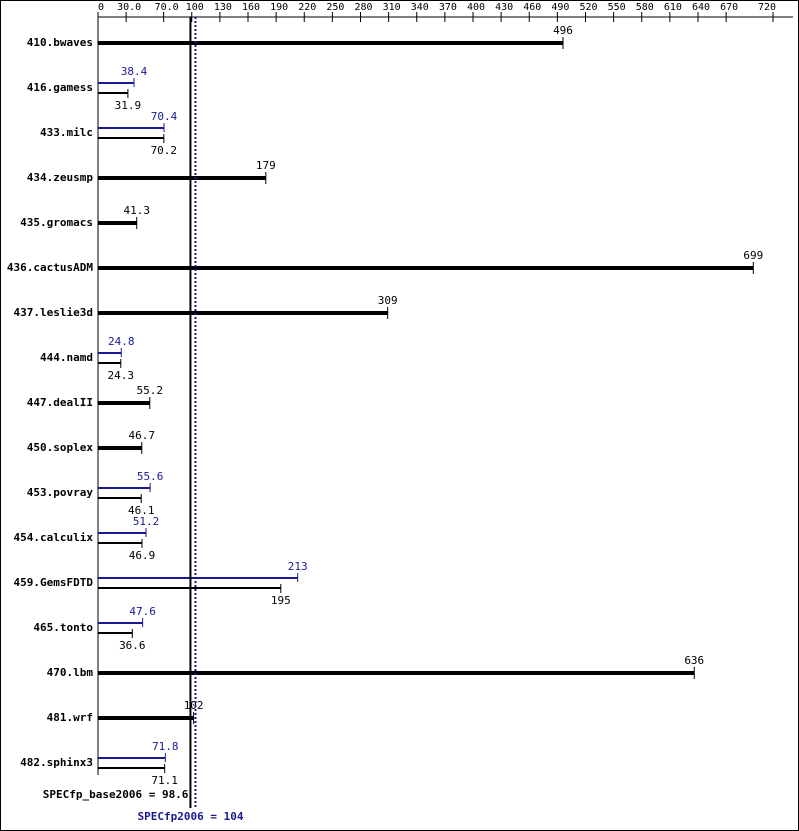  I want to click on category-label: 481.wrf, so click(70, 717).